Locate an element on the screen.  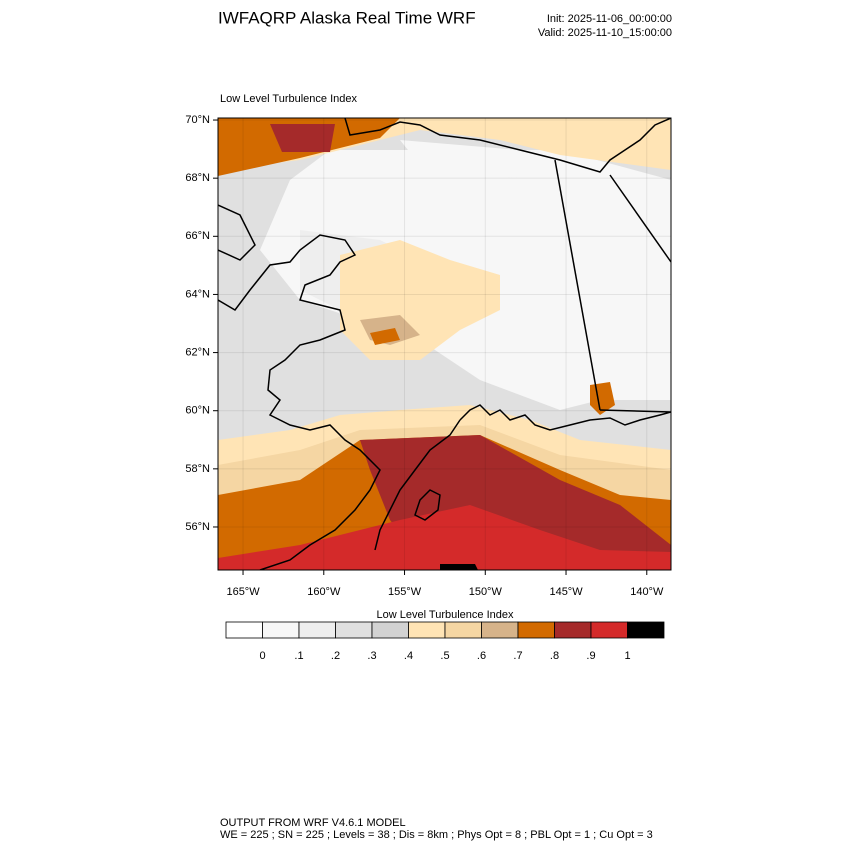
init-time: Init: 2025-11-06_00:00:00 is located at coordinates (609, 19).